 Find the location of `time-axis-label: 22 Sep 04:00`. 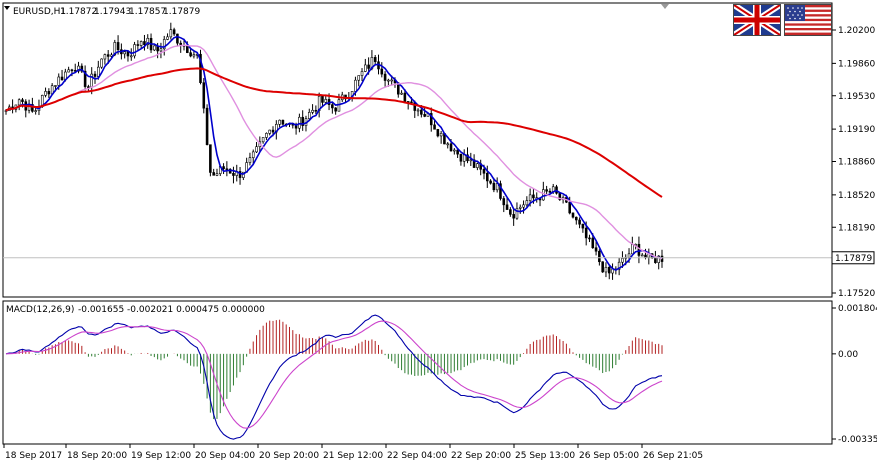

time-axis-label: 22 Sep 04:00 is located at coordinates (417, 456).